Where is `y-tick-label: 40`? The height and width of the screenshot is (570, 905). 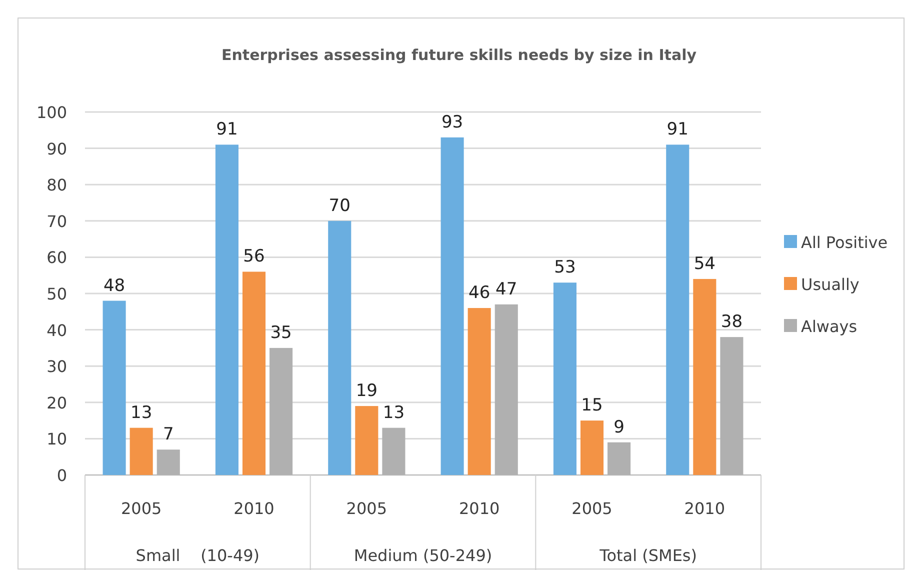
y-tick-label: 40 is located at coordinates (56, 330).